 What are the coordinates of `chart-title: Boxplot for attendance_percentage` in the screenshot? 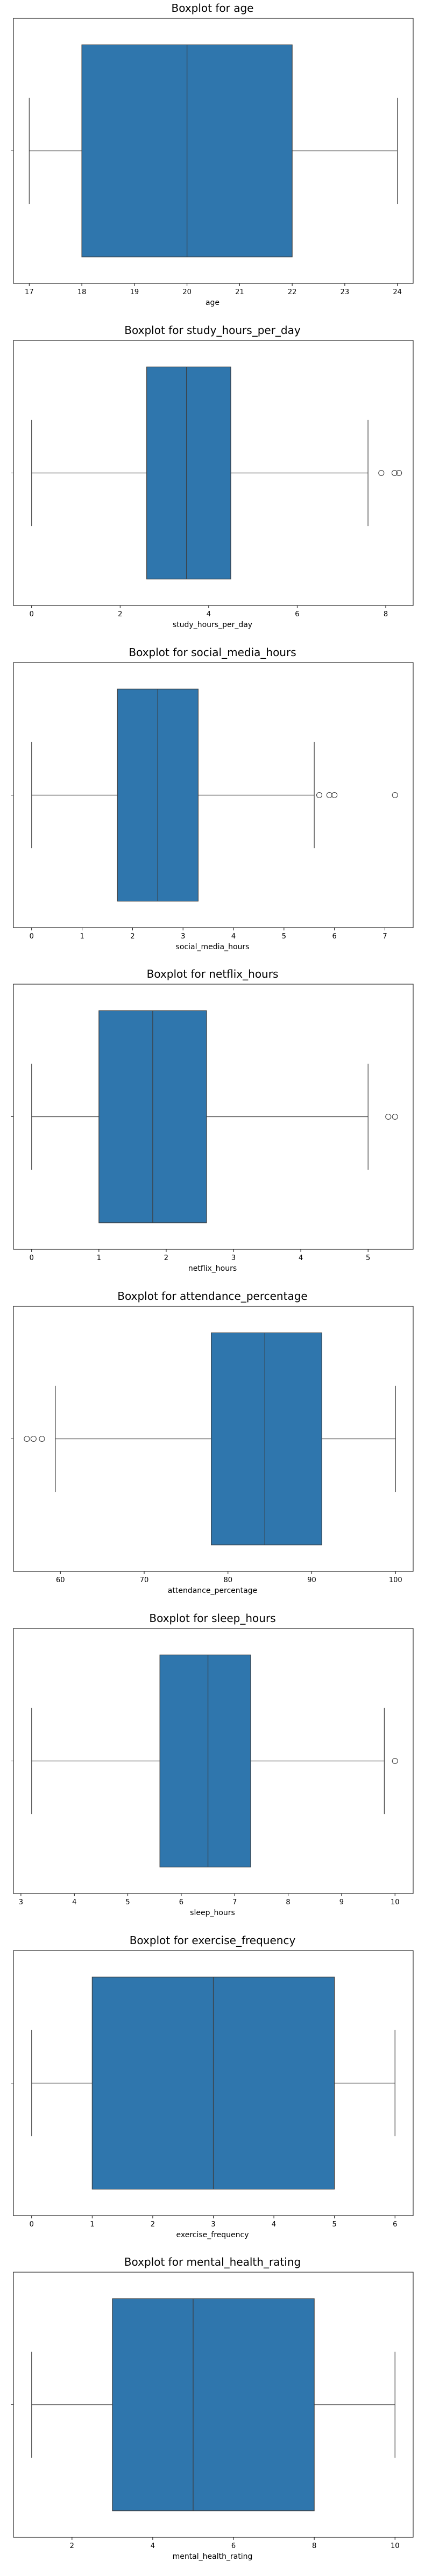 It's located at (212, 1296).